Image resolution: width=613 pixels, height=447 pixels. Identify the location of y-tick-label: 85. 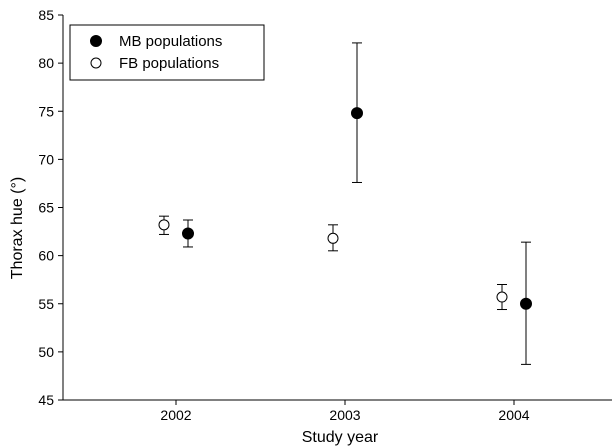
(46, 15).